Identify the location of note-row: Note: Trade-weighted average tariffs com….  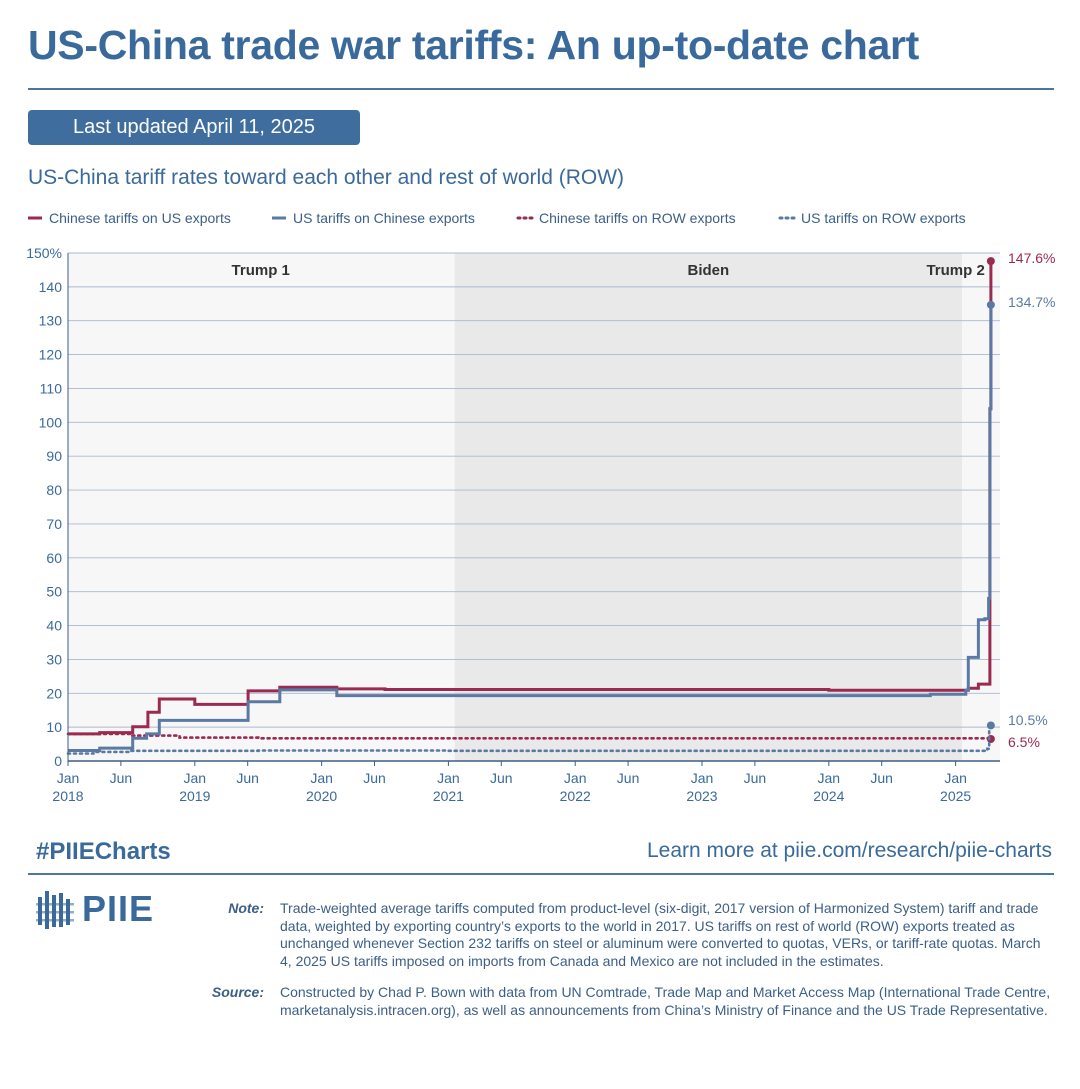
(626, 935).